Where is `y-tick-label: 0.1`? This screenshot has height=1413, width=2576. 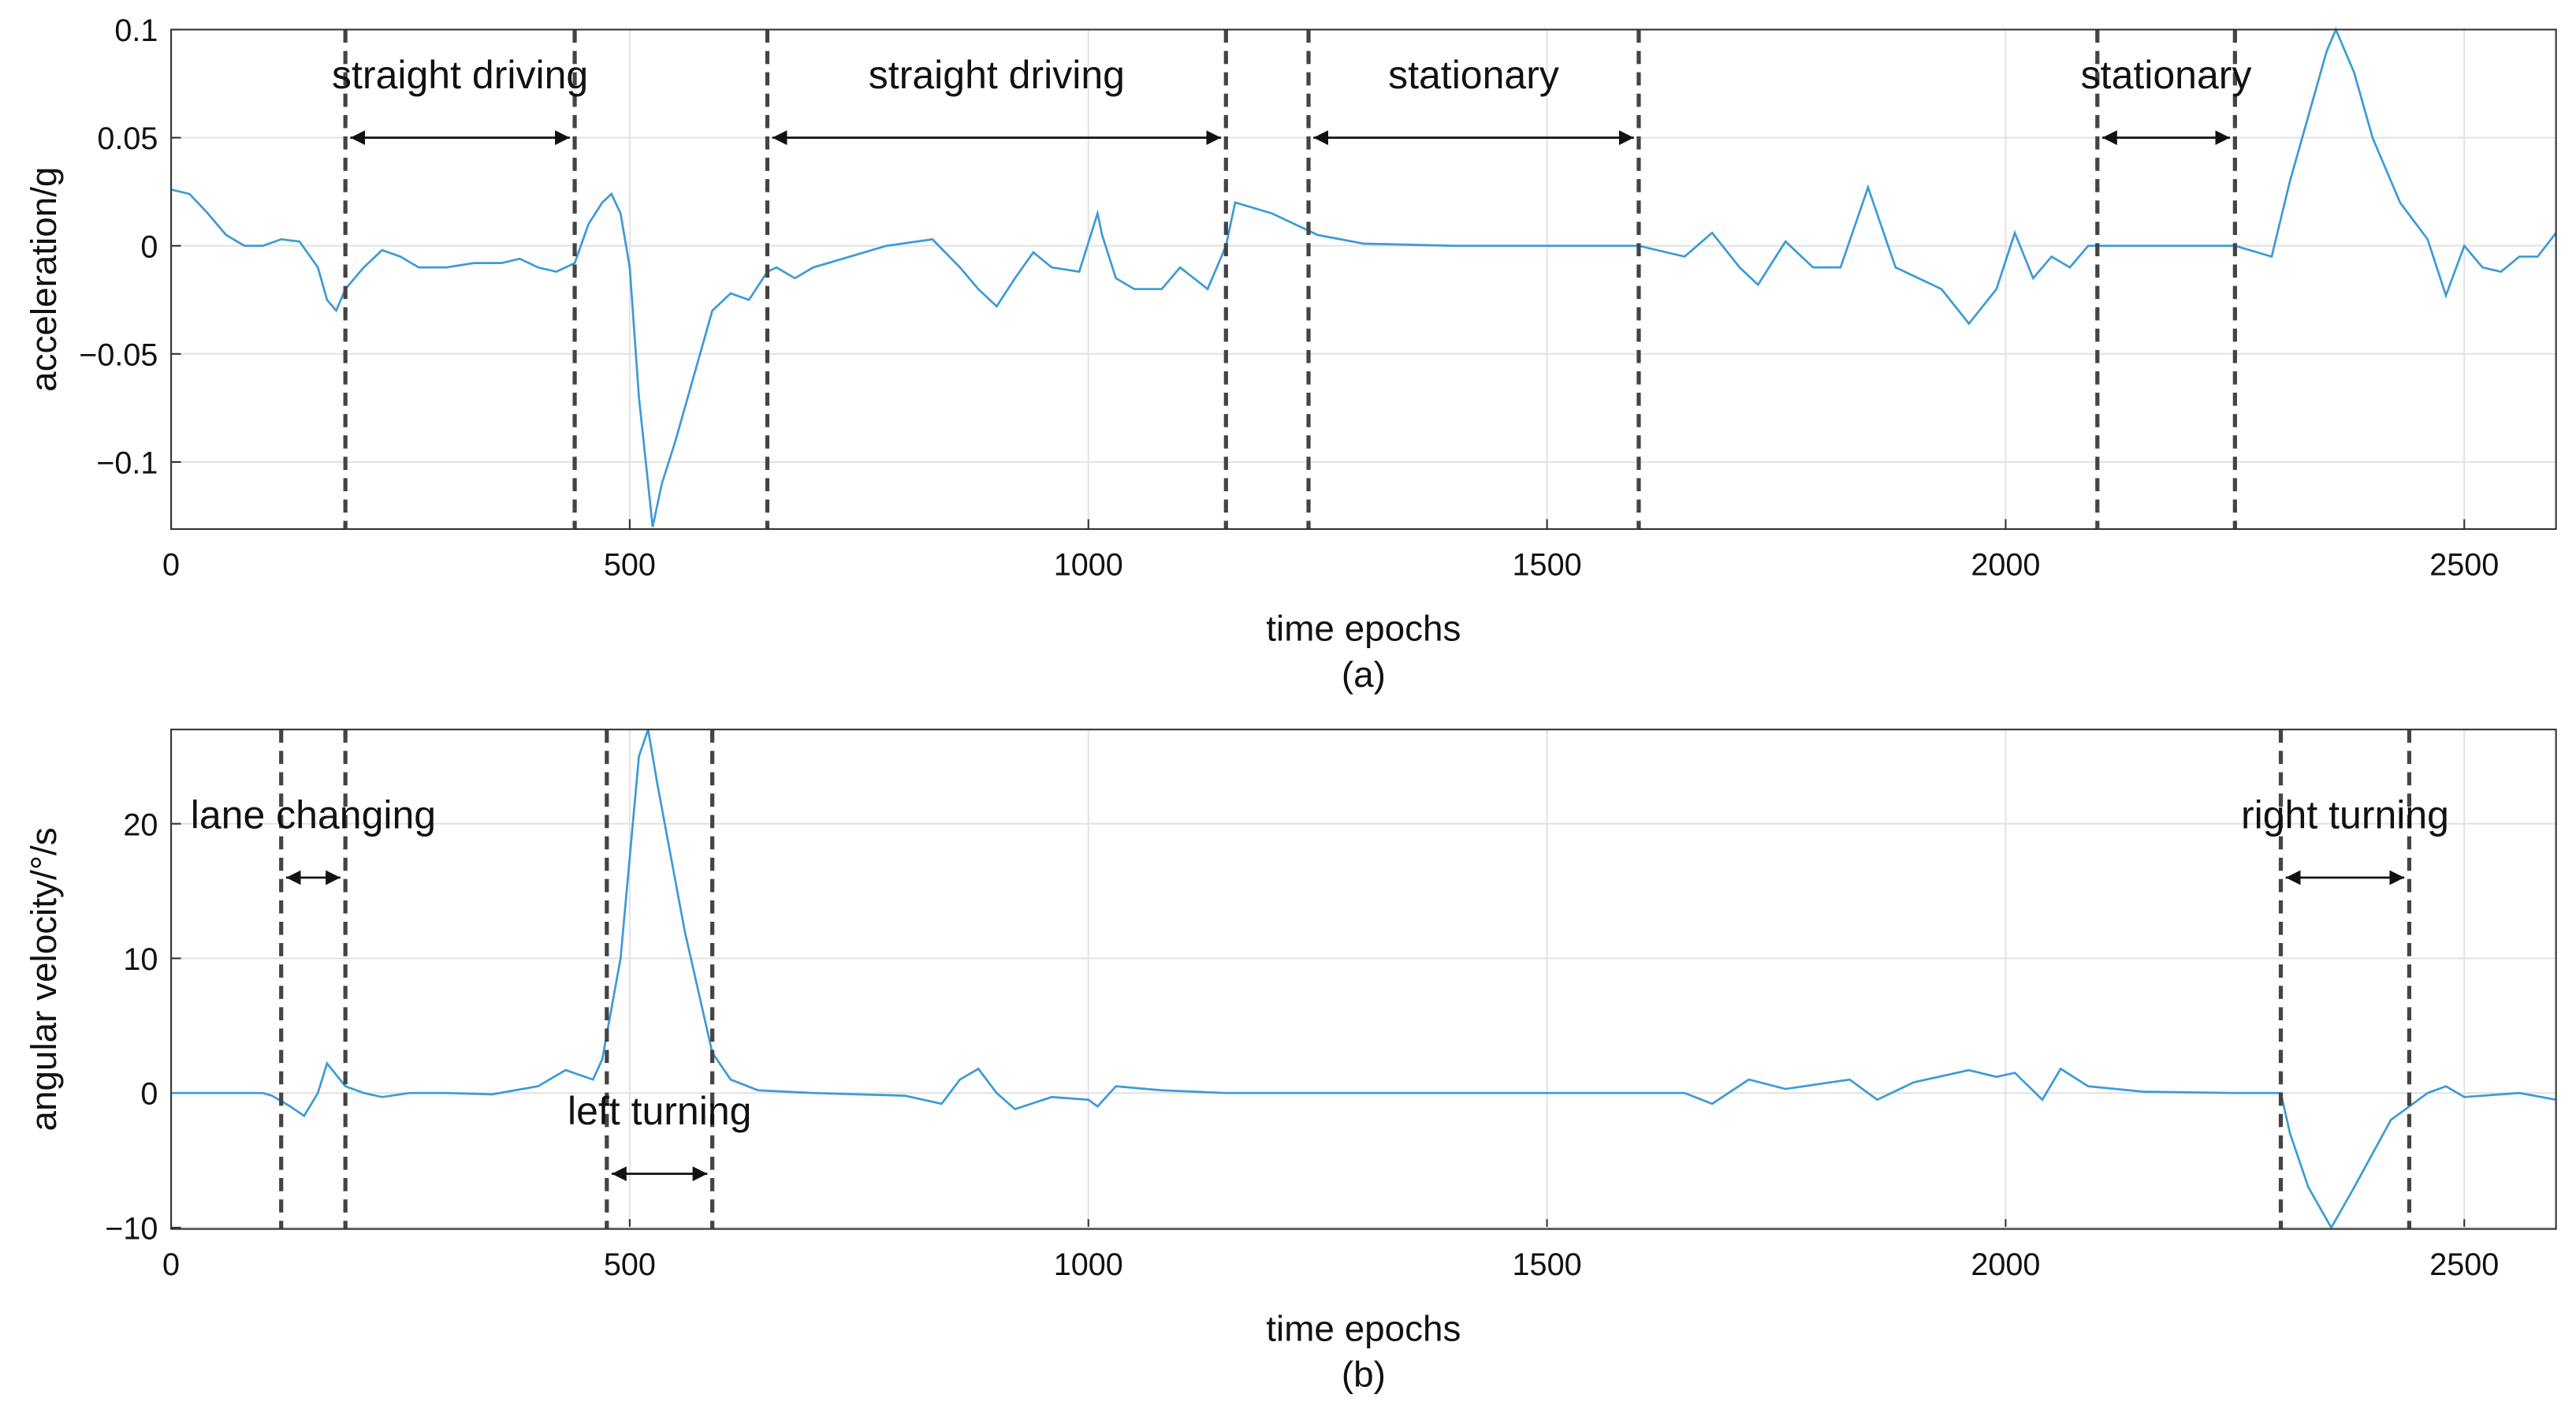
y-tick-label: 0.1 is located at coordinates (136, 30).